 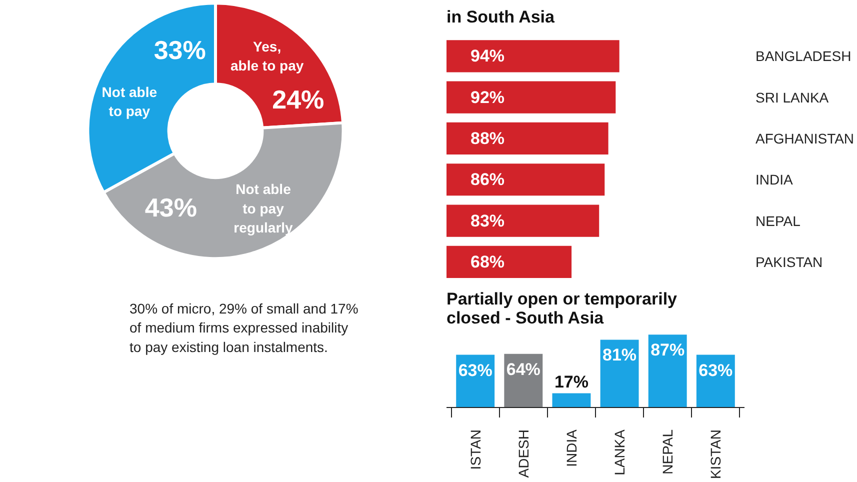 What do you see at coordinates (716, 454) in the screenshot?
I see `x-tick-label: KISTAN` at bounding box center [716, 454].